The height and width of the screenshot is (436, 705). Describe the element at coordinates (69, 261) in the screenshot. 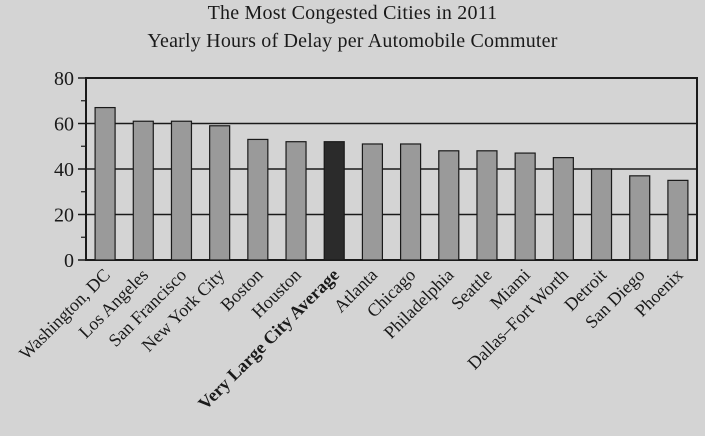

I see `y-tick-label: 0` at that location.